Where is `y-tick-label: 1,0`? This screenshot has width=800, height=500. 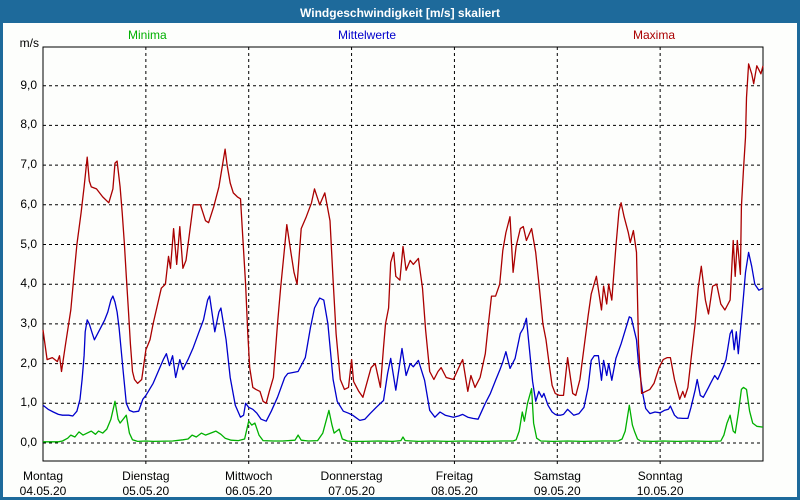 y-tick-label: 1,0 is located at coordinates (28, 402).